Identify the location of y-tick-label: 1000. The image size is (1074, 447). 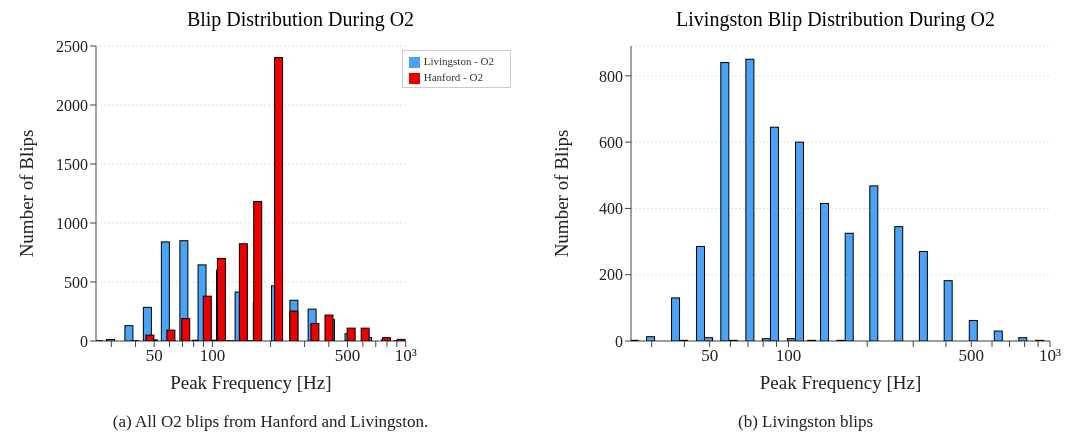
(72, 223).